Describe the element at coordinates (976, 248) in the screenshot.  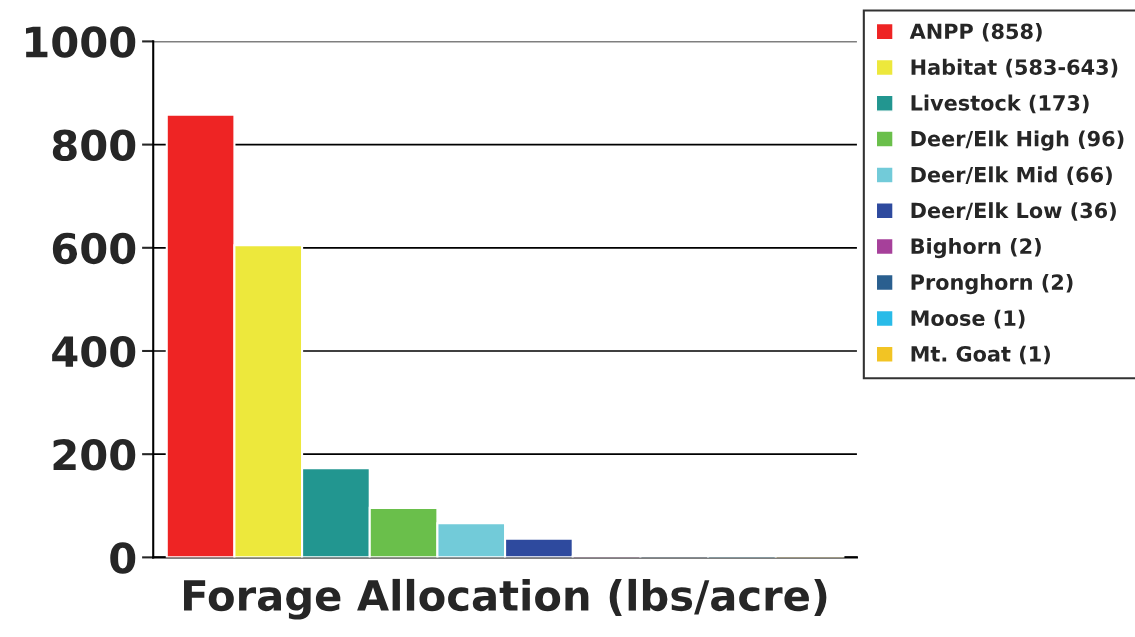
I see `legend-label: Bighorn (2)` at that location.